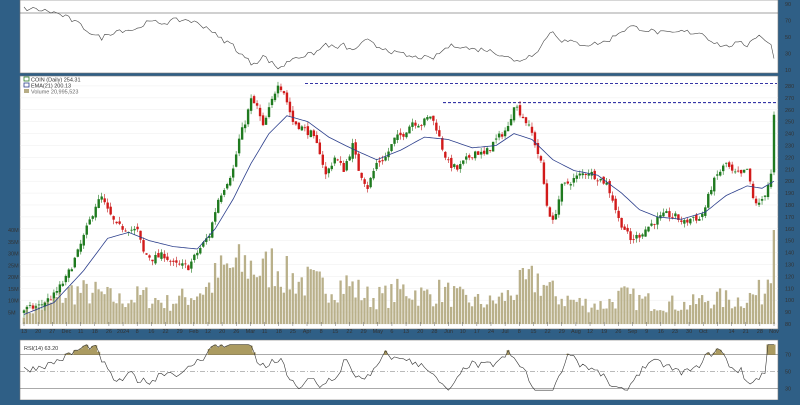 Image resolution: width=800 pixels, height=405 pixels. Describe the element at coordinates (38, 332) in the screenshot. I see `x-tick-label: 20` at that location.